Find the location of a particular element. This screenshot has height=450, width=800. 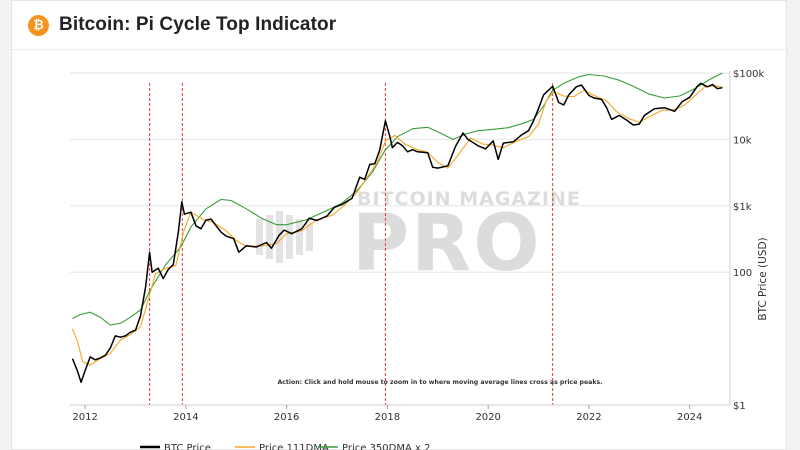

legend-label: Price 111DMA is located at coordinates (294, 446).